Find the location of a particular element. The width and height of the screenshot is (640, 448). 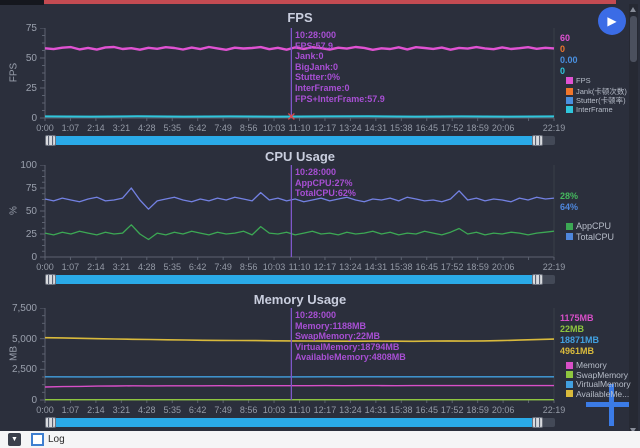

scroll-down-icon is located at coordinates (633, 430).